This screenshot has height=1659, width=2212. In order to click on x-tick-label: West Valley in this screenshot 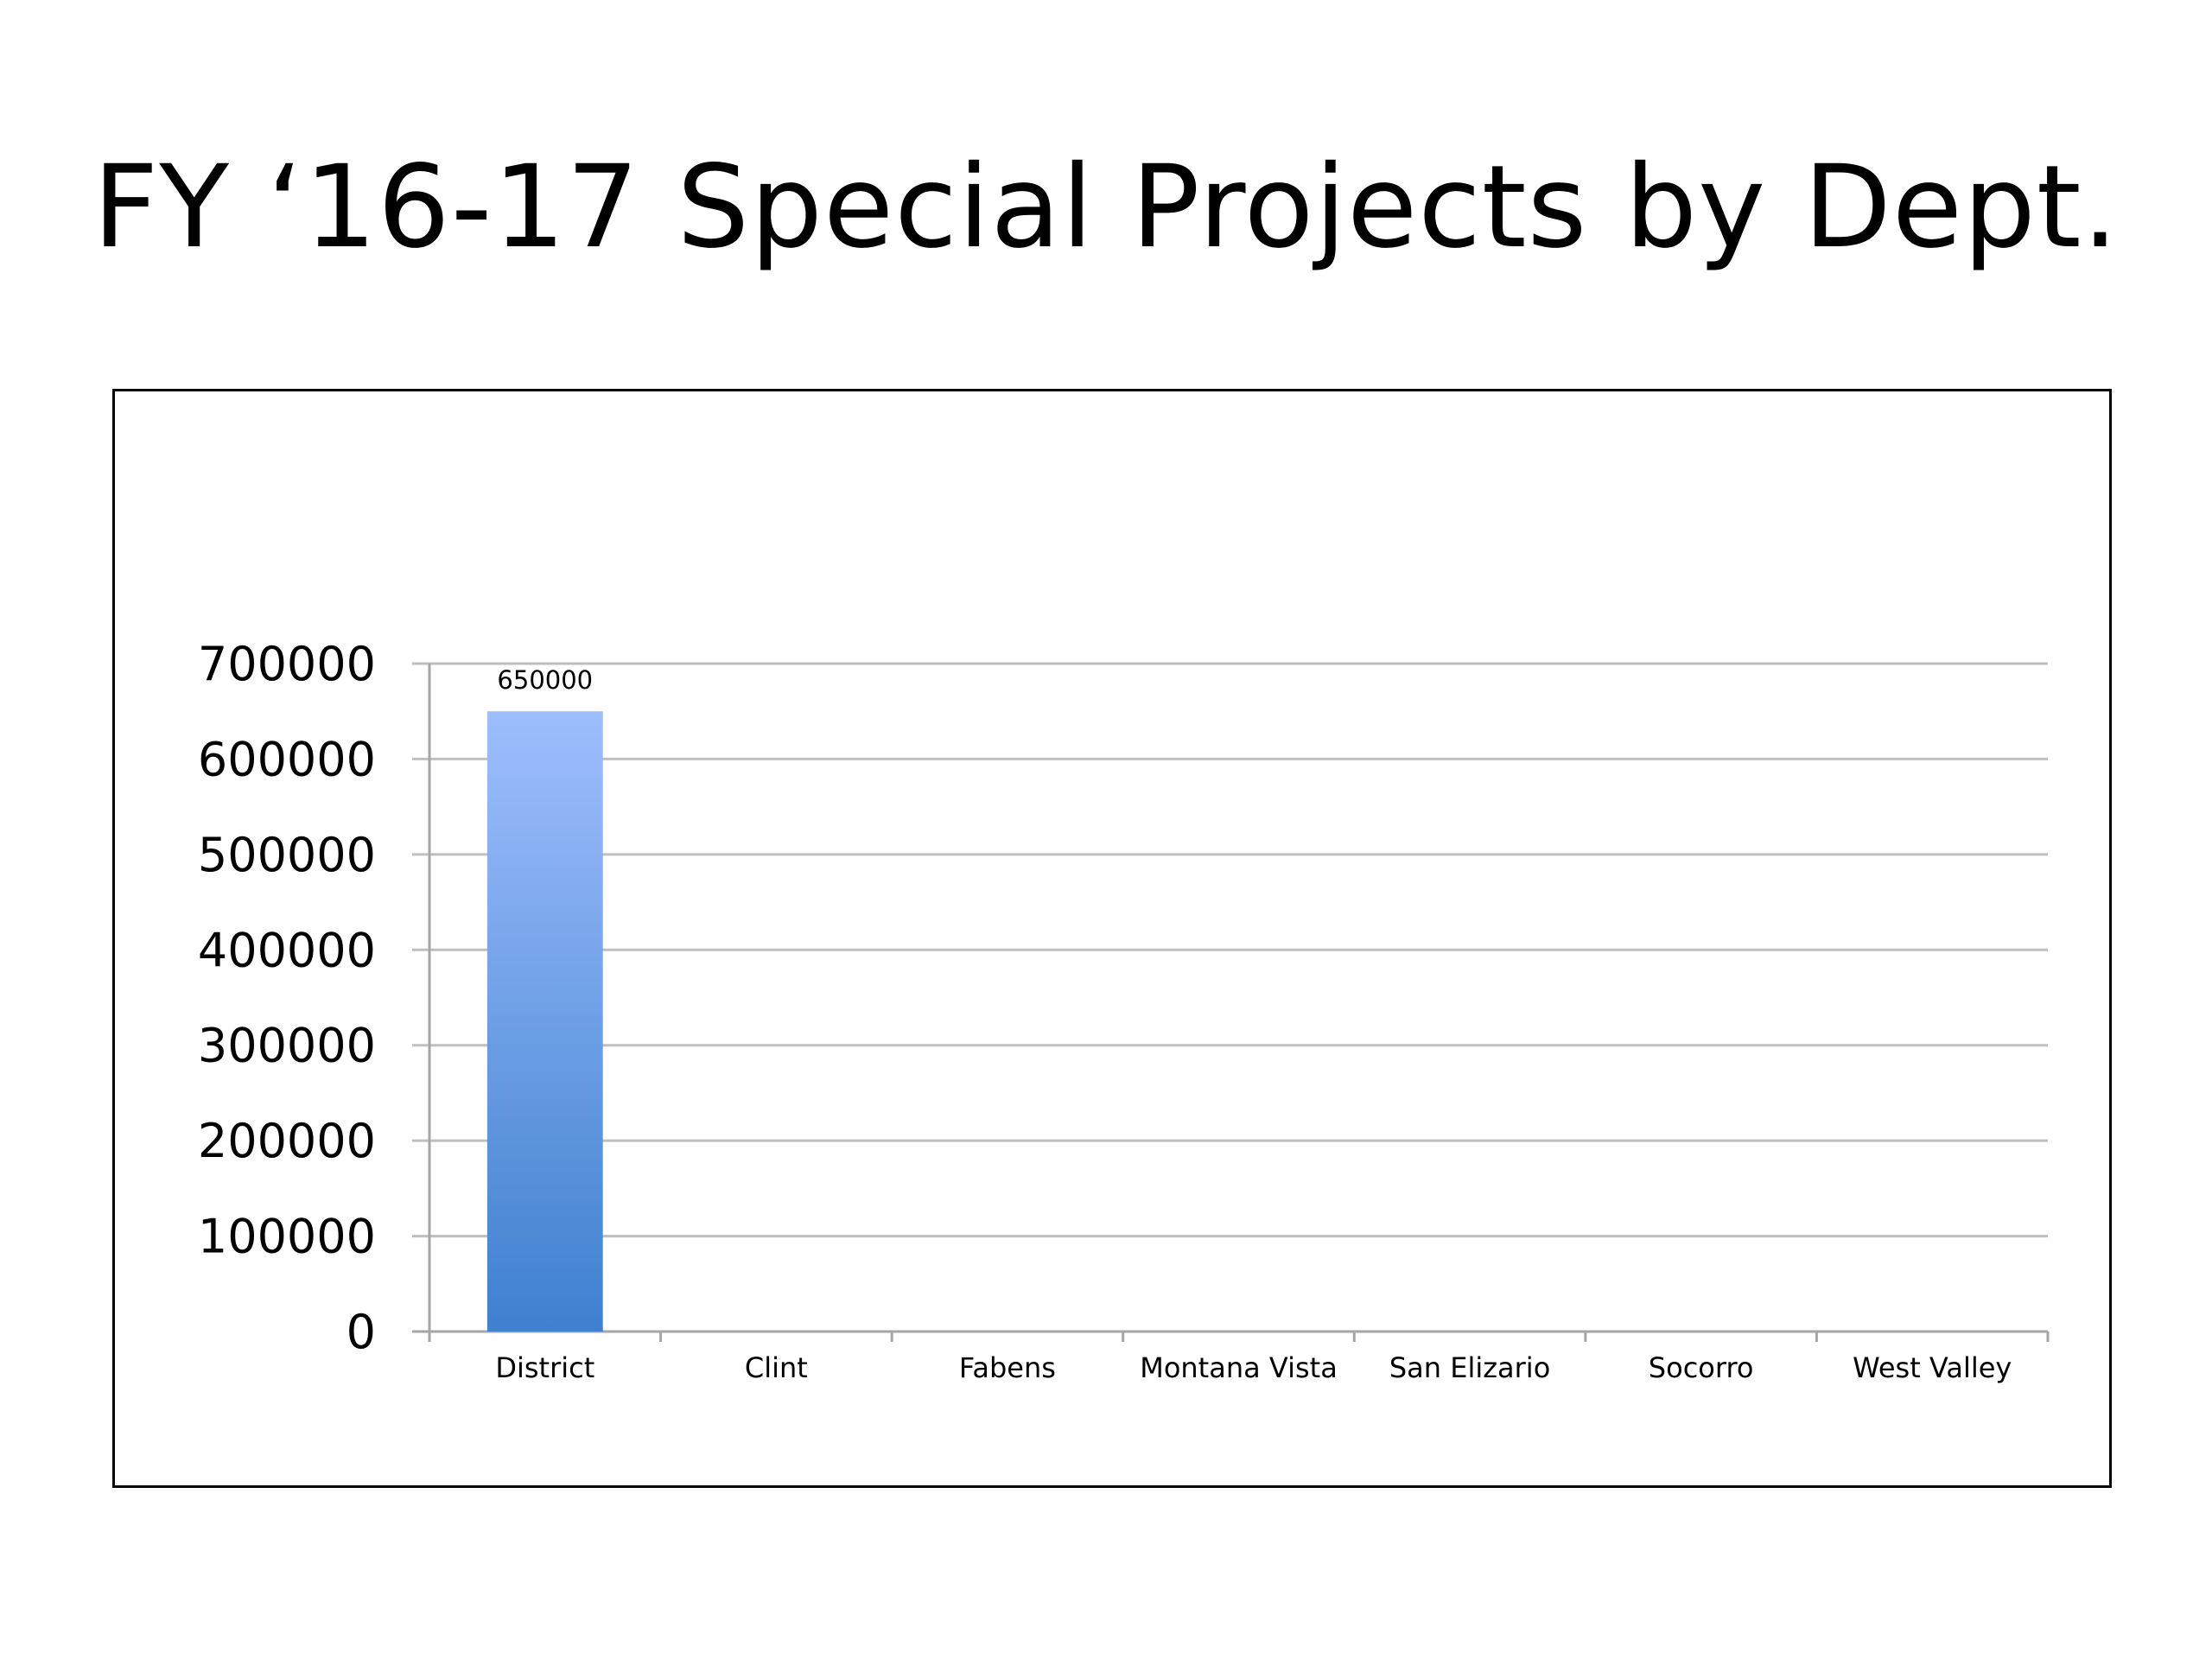, I will do `click(1932, 1367)`.